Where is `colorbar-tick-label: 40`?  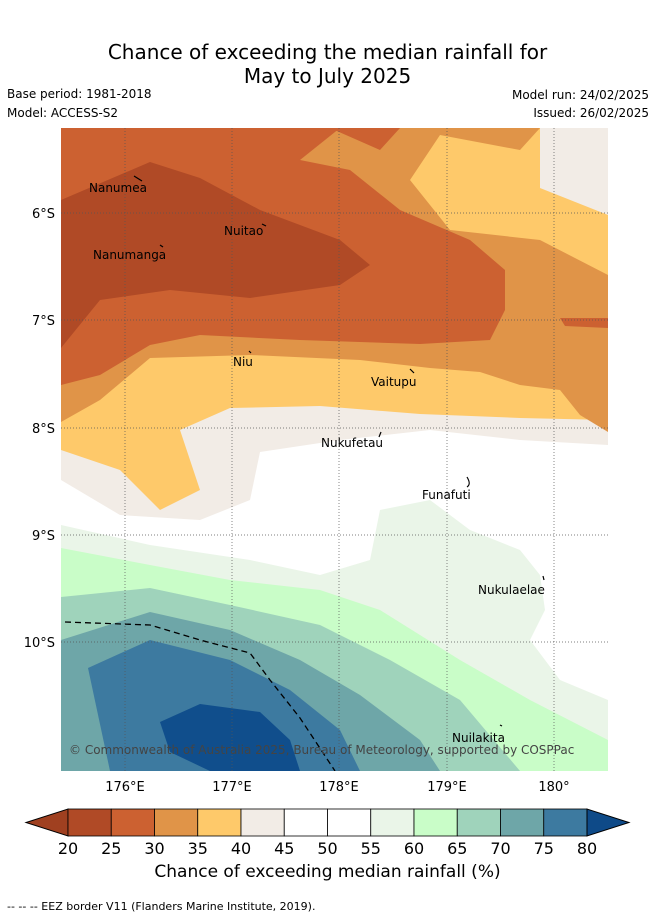 colorbar-tick-label: 40 is located at coordinates (241, 848).